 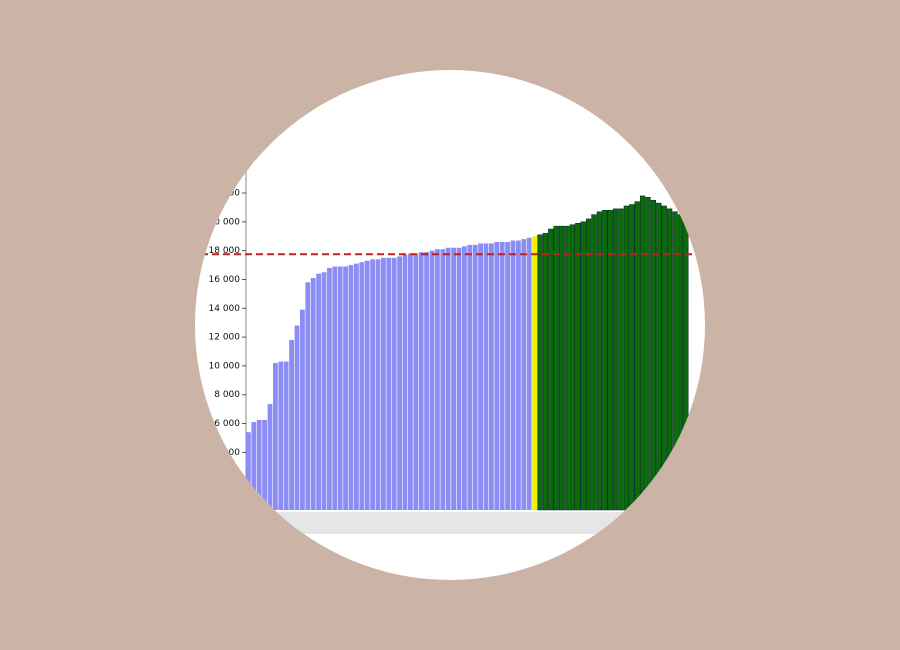 I want to click on y-tick-label: 12 000, so click(x=225, y=338).